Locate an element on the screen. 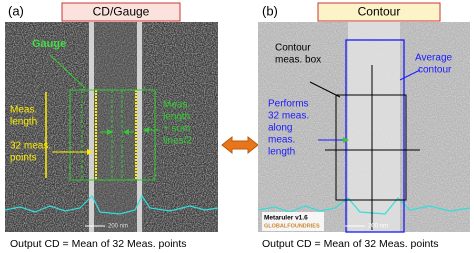  average-contour is located at coordinates (375, 136).